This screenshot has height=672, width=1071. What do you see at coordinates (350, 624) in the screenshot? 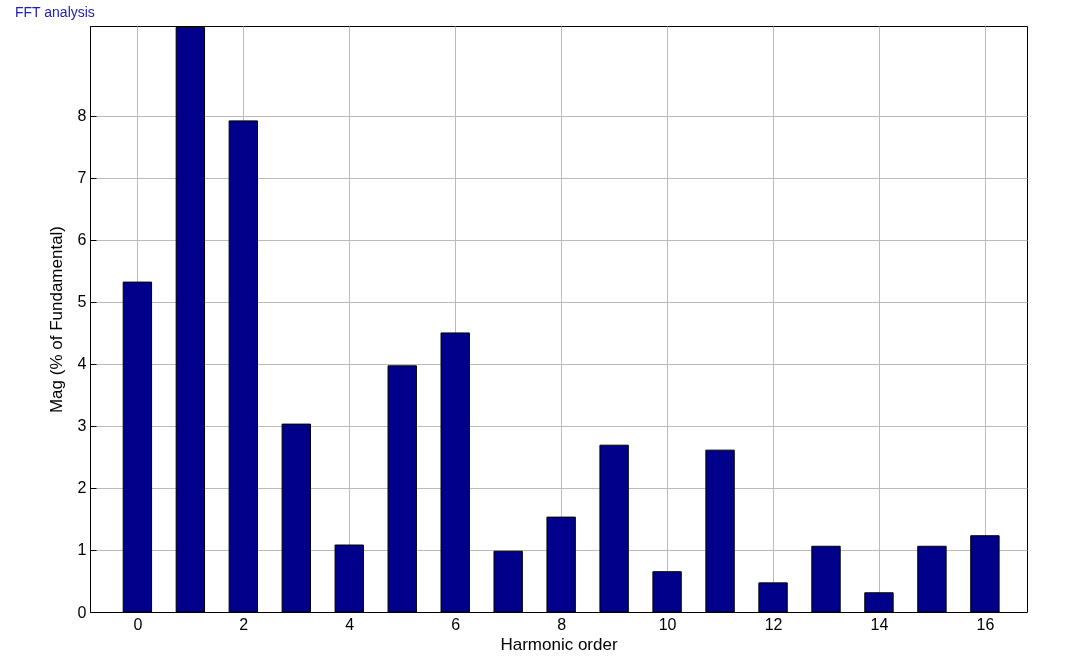
I see `x-tick-label: 4` at bounding box center [350, 624].